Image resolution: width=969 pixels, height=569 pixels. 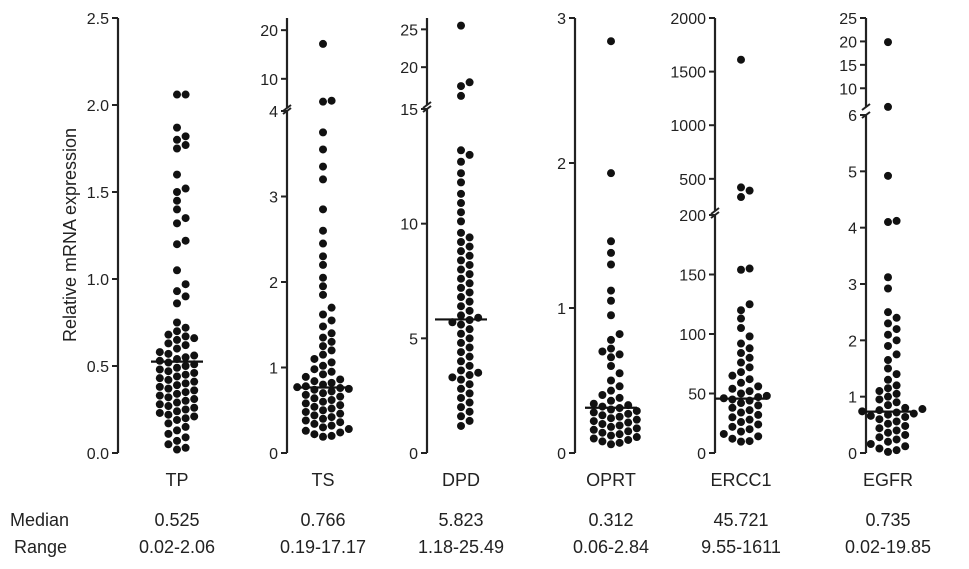 I want to click on y-tick-label: 2.0, so click(x=98, y=106).